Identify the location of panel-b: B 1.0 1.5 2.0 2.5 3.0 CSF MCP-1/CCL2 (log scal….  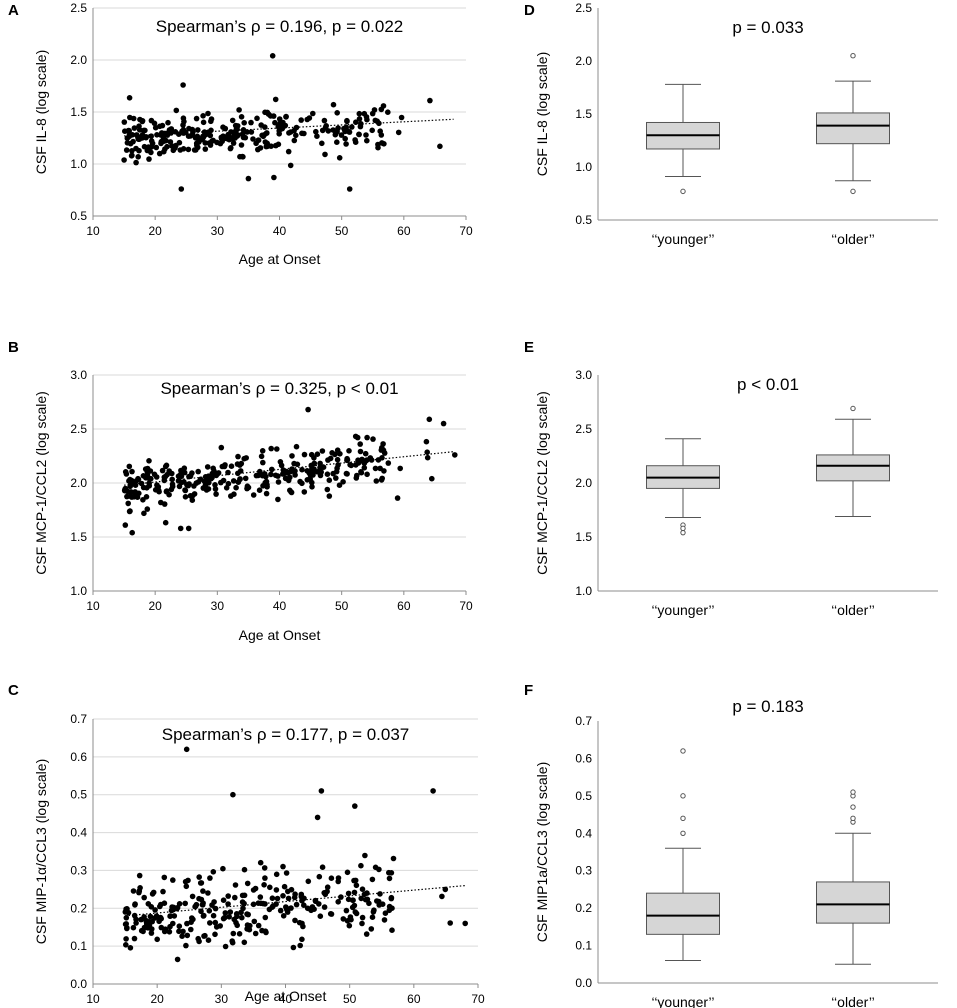
(240, 491).